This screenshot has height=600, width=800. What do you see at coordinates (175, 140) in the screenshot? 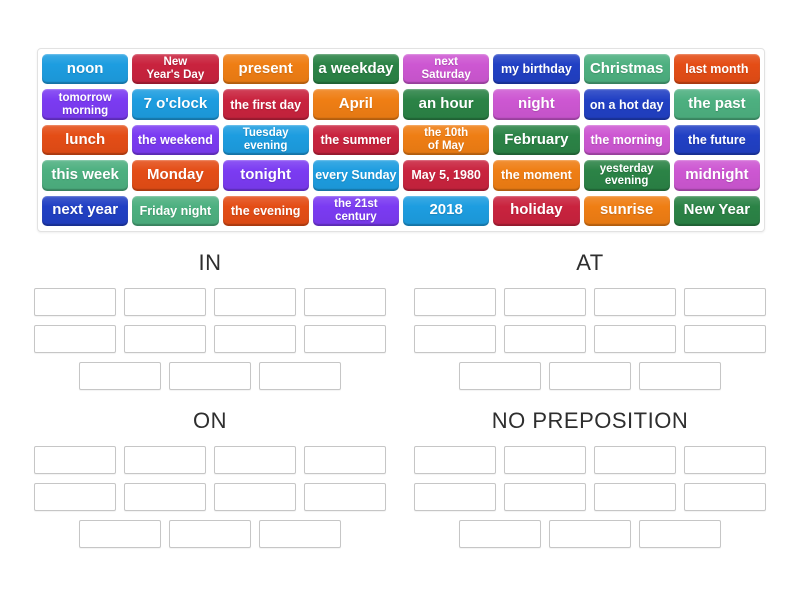
I see `tile-the-weekend: the weekend` at bounding box center [175, 140].